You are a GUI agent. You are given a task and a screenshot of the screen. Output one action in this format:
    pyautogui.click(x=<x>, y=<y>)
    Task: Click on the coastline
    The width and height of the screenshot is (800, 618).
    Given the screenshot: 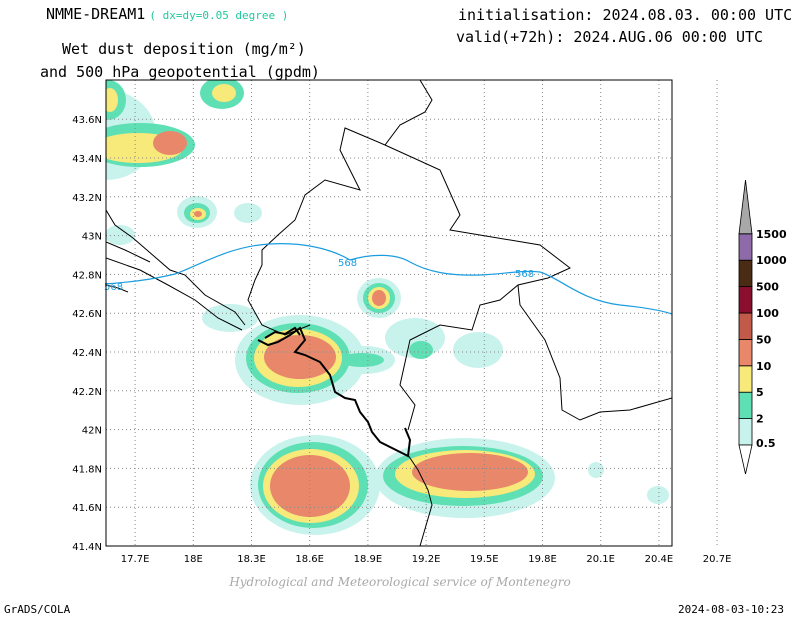 What is the action you would take?
    pyautogui.click(x=334, y=392)
    